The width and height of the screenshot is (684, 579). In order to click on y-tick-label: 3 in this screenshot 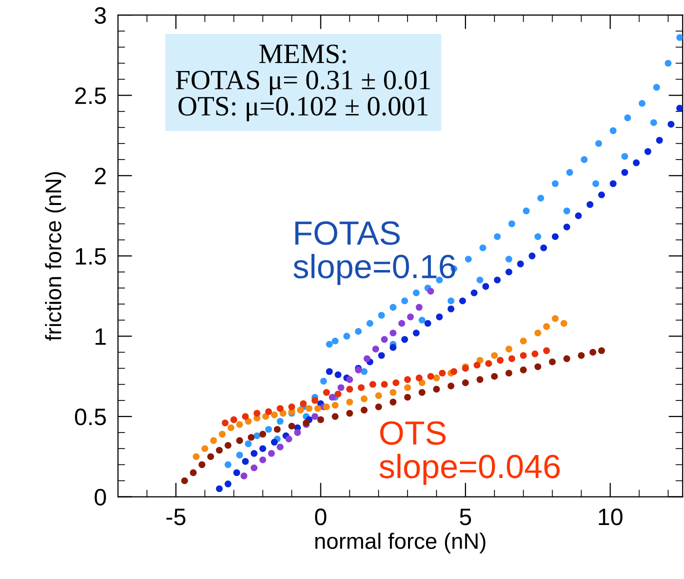, I will do `click(100, 15)`.